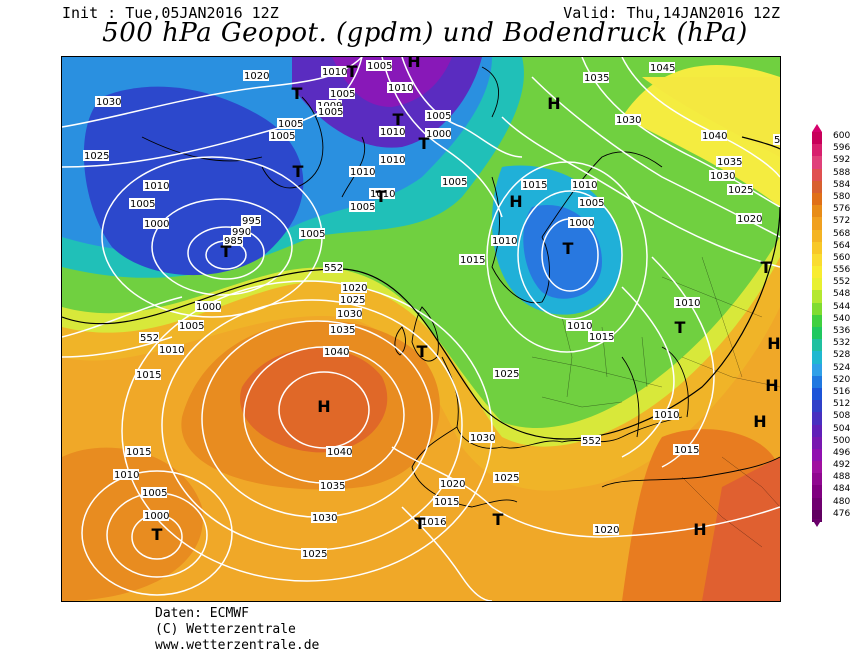 The width and height of the screenshot is (850, 657). Describe the element at coordinates (841, 331) in the screenshot. I see `legend-value: 536` at that location.